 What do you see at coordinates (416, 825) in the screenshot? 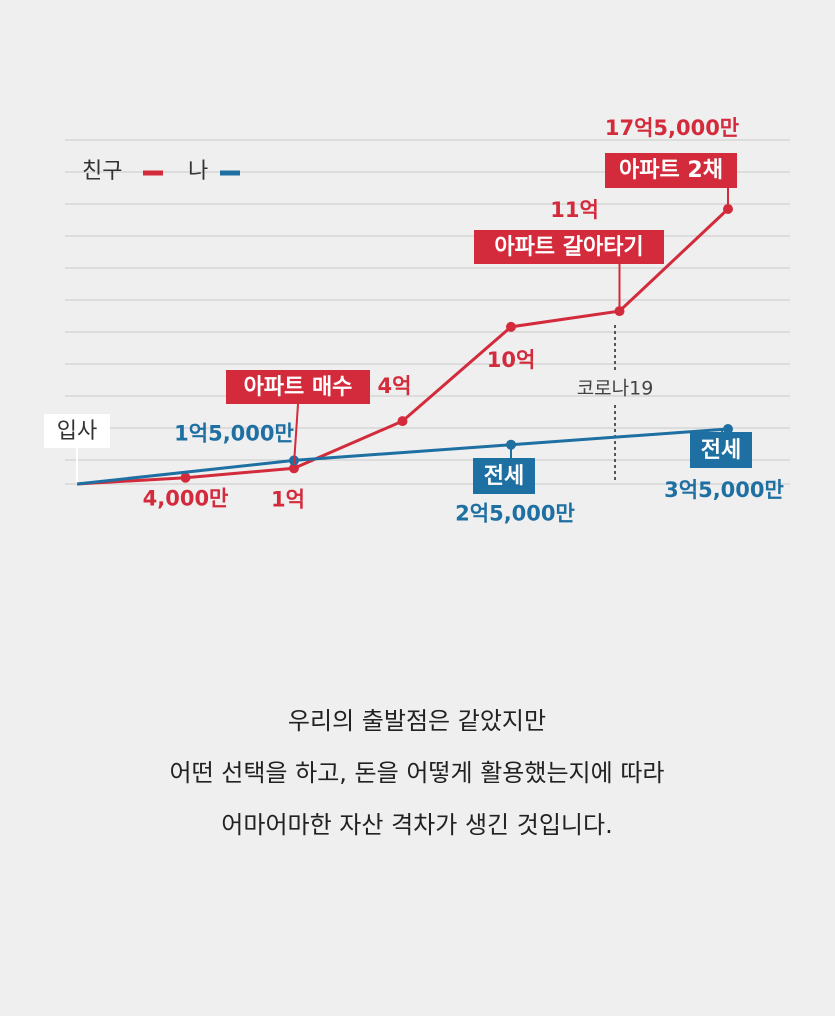
I see `caption-line: 어마어마한 자산 격차가 생긴 것입니다.` at bounding box center [416, 825].